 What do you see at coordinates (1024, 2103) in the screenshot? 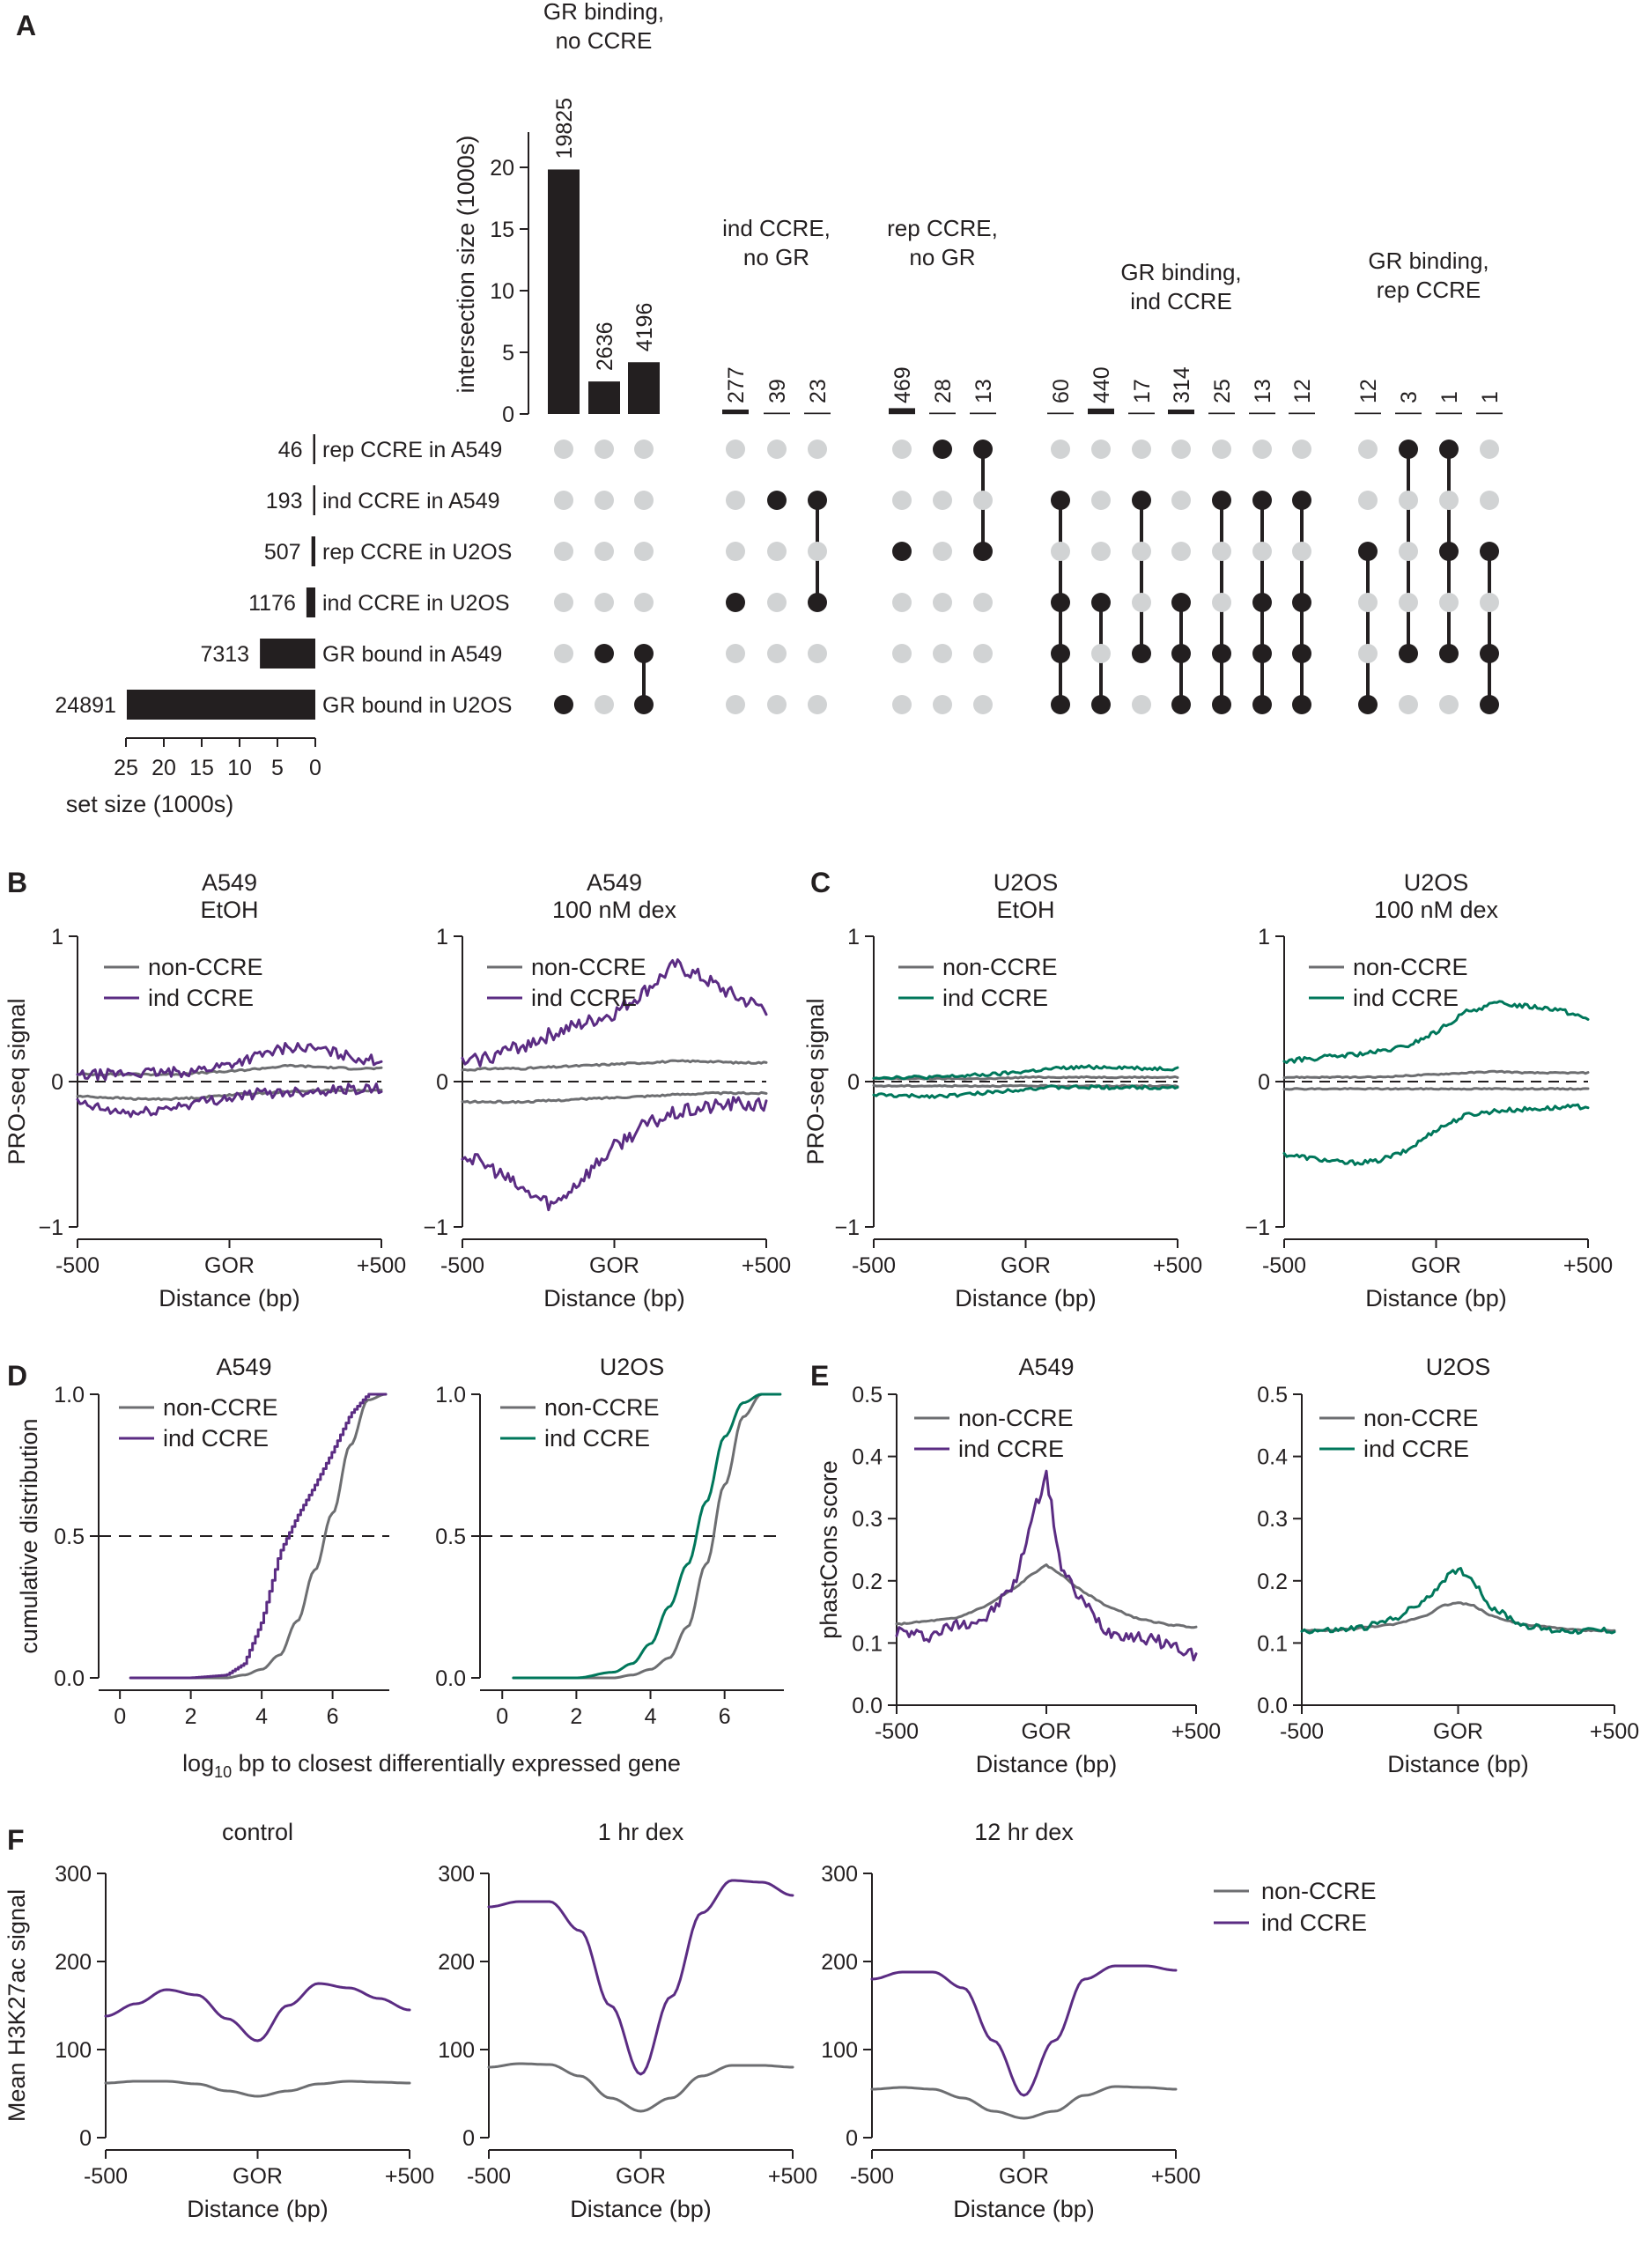
I see `series-line-non-ccre` at bounding box center [1024, 2103].